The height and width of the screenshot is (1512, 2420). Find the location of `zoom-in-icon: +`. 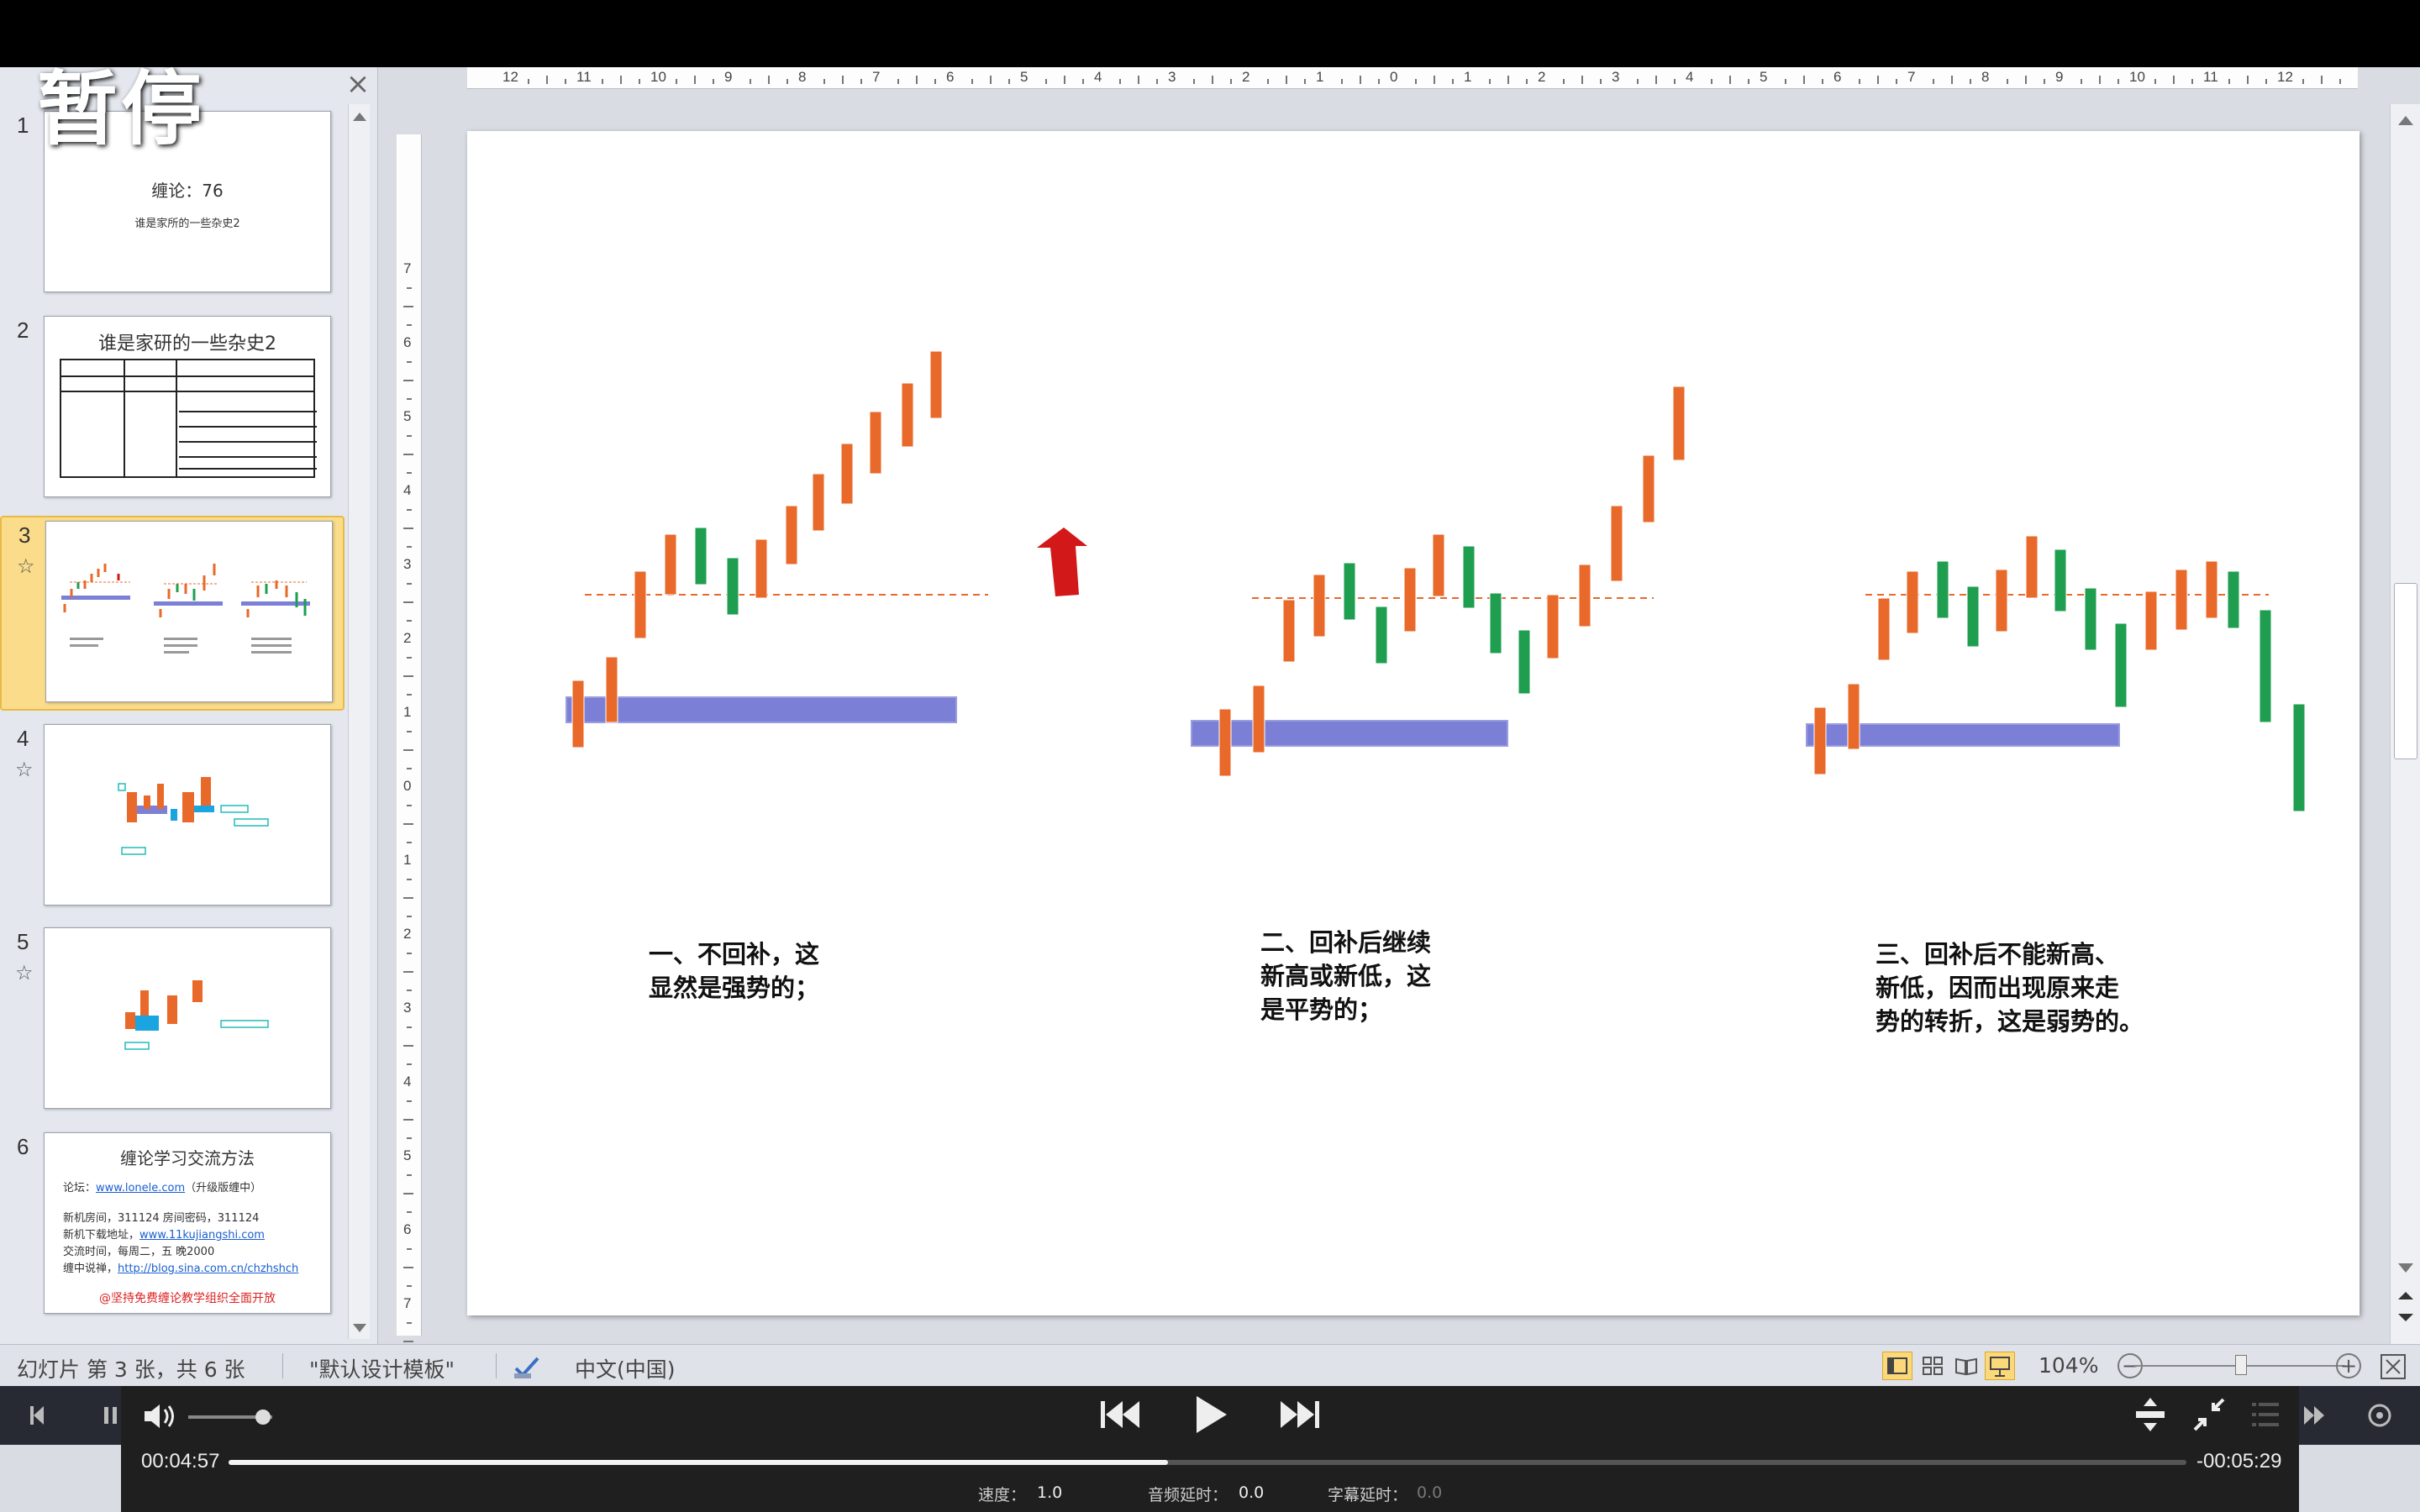

zoom-in-icon: + is located at coordinates (2348, 1365).